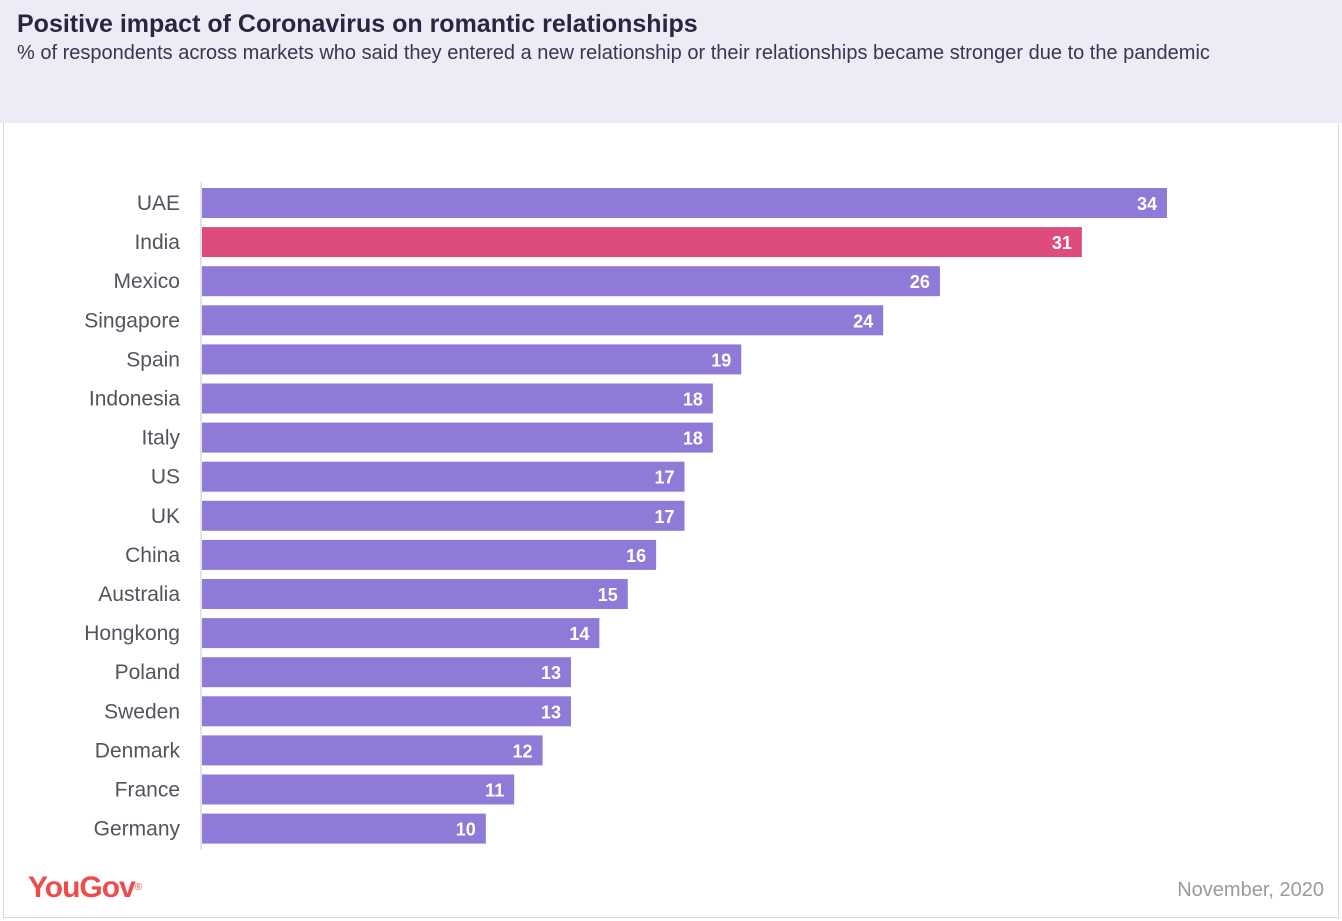 The height and width of the screenshot is (921, 1342). I want to click on value-label: 26, so click(920, 282).